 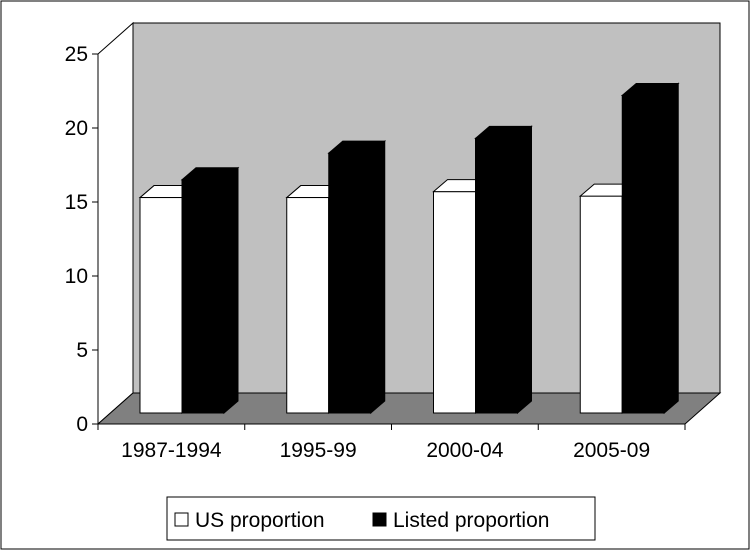 What do you see at coordinates (82, 424) in the screenshot?
I see `y-tick-label: 0` at bounding box center [82, 424].